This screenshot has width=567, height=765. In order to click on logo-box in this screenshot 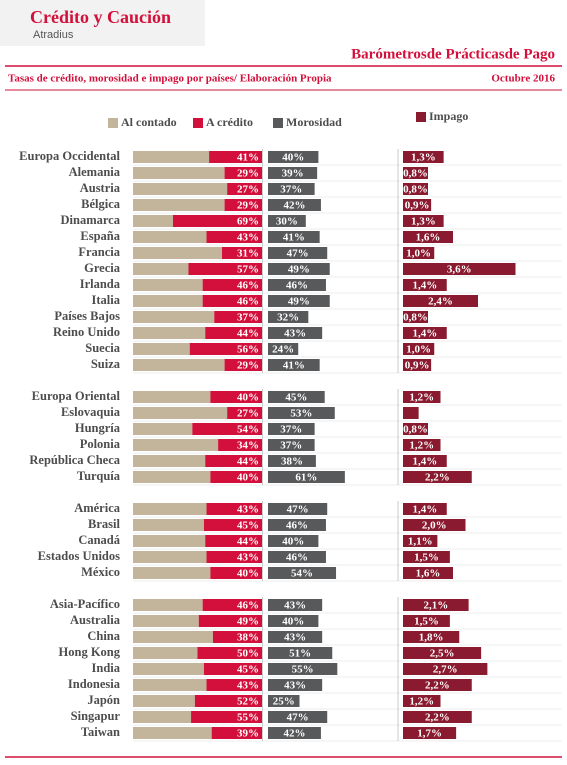, I will do `click(102, 23)`.